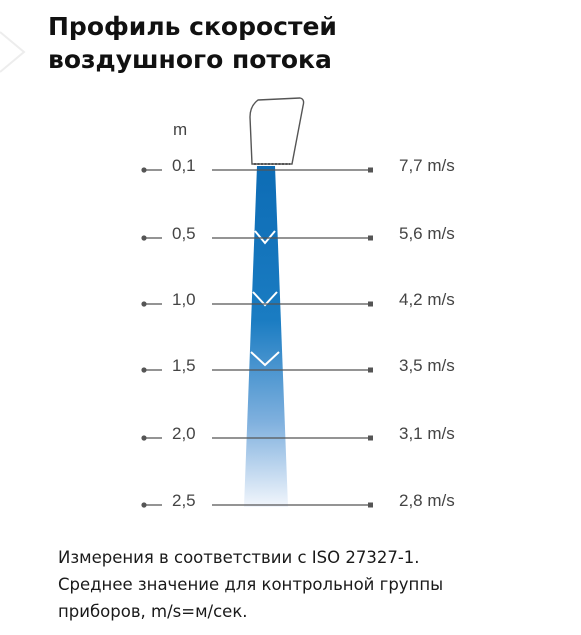 The image size is (581, 635). I want to click on distance-unit-label: m, so click(180, 129).